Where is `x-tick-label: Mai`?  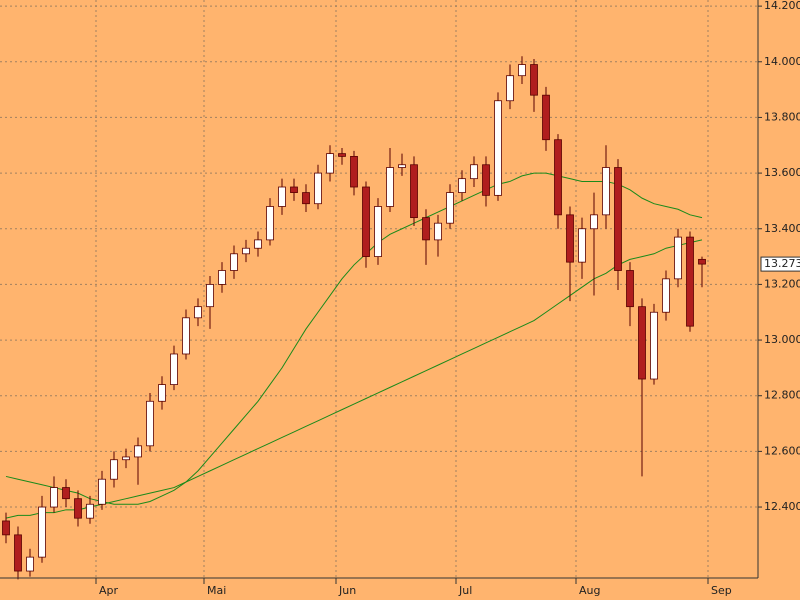
x-tick-label: Mai is located at coordinates (216, 590).